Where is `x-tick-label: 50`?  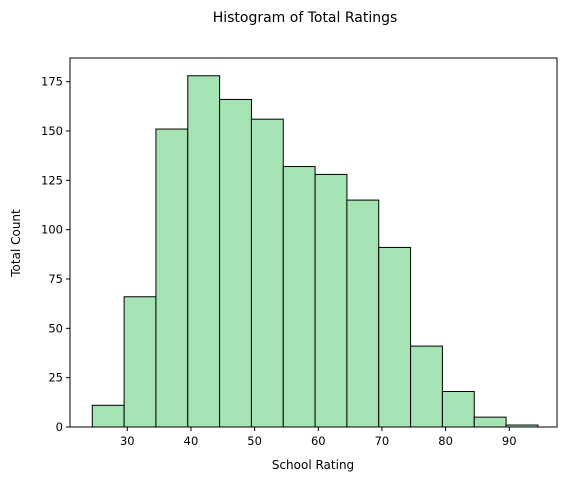 x-tick-label: 50 is located at coordinates (254, 441).